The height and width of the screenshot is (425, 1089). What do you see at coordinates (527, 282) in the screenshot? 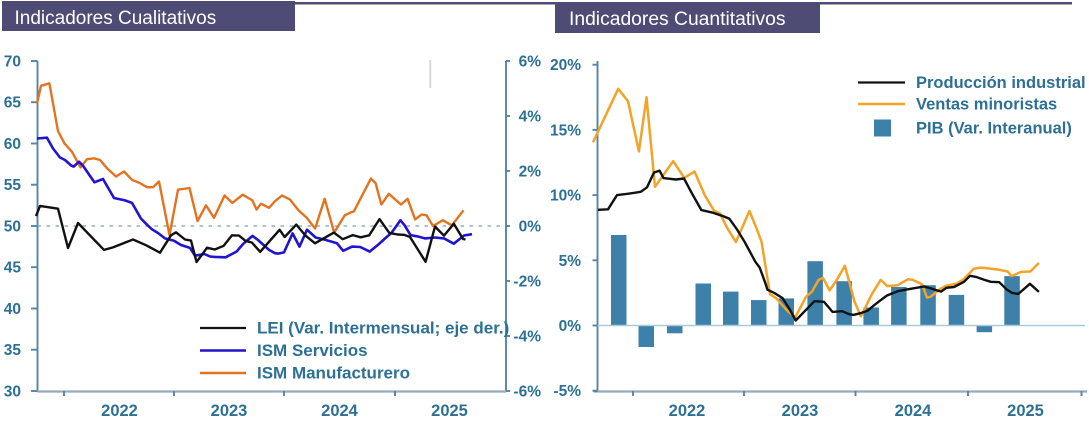
I see `svg-text: -2%` at bounding box center [527, 282].